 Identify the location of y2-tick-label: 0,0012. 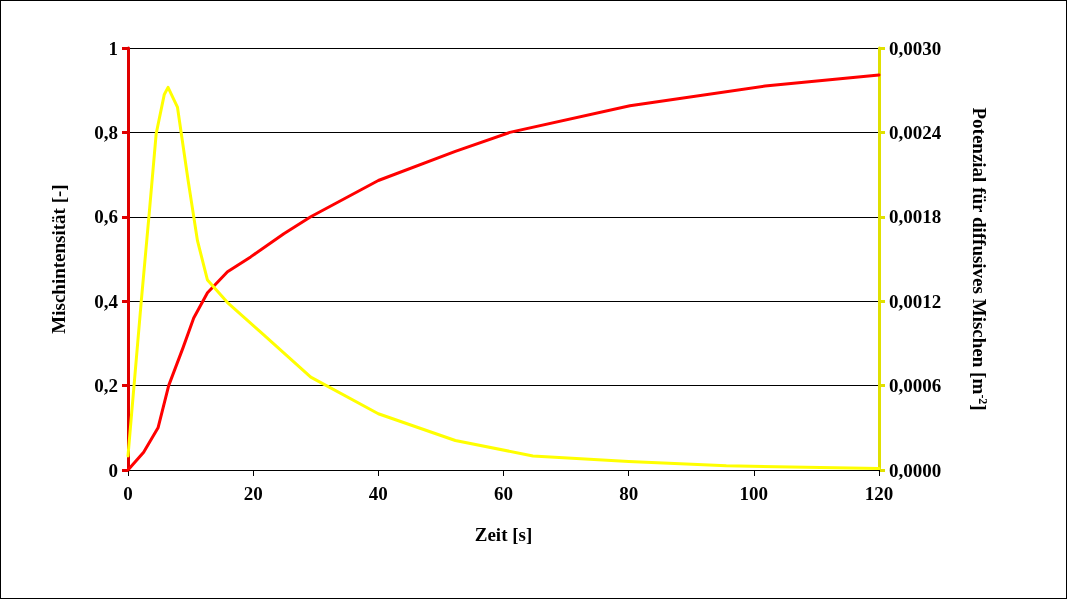
(915, 301).